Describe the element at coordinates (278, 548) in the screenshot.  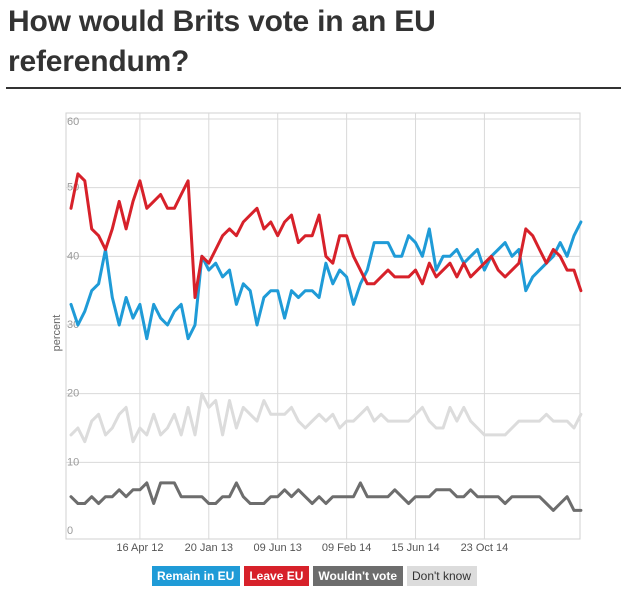
I see `x-tick-label: 09 Jun 13` at that location.